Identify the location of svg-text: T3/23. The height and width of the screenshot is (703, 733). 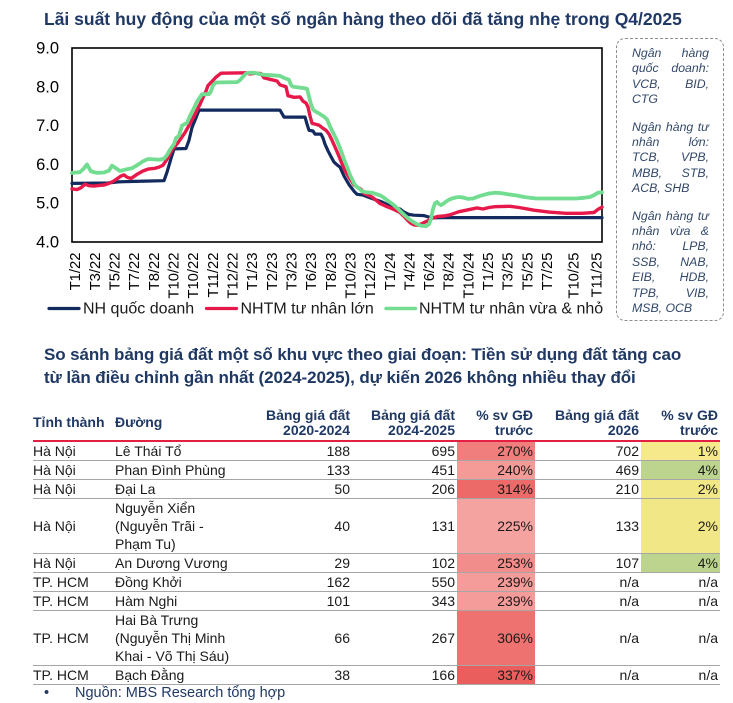
(293, 272).